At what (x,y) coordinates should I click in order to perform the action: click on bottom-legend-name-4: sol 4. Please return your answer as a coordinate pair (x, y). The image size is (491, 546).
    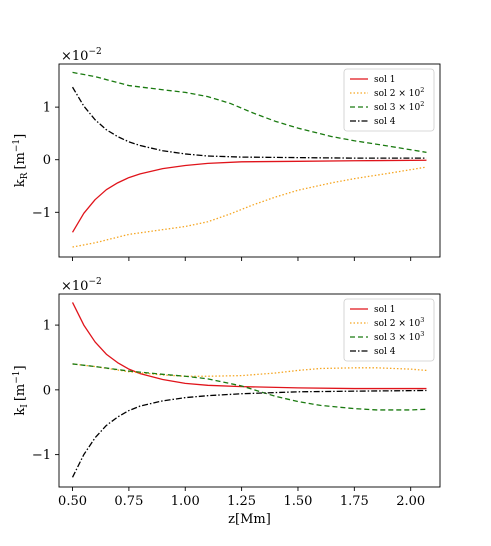
    Looking at the image, I should click on (385, 352).